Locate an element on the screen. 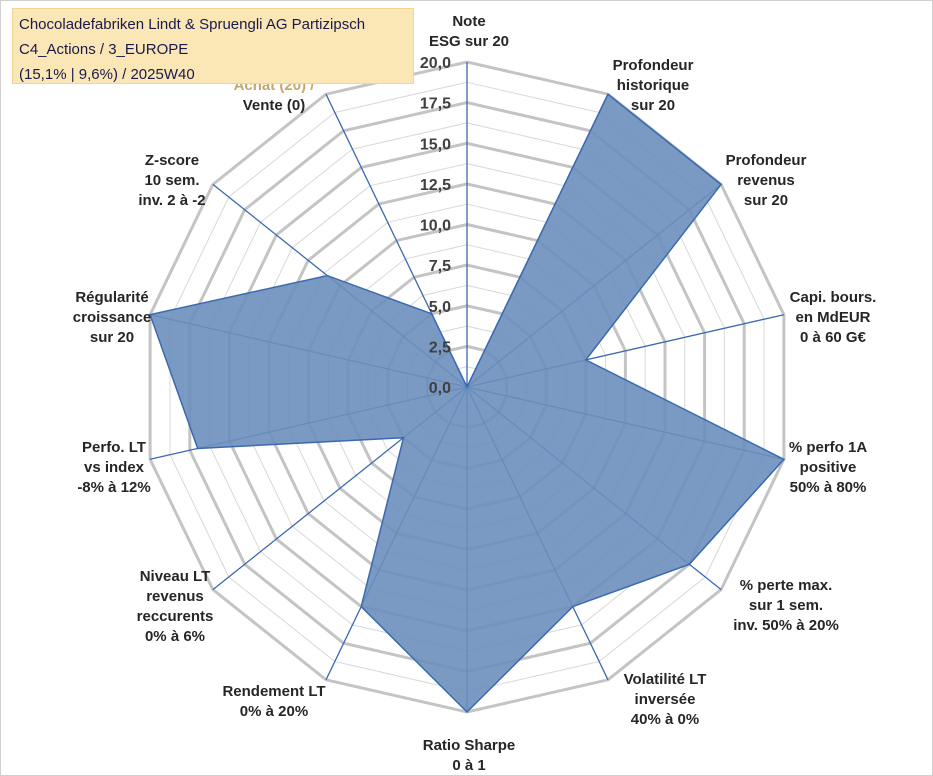  category-label: 10 sem. is located at coordinates (171, 180).